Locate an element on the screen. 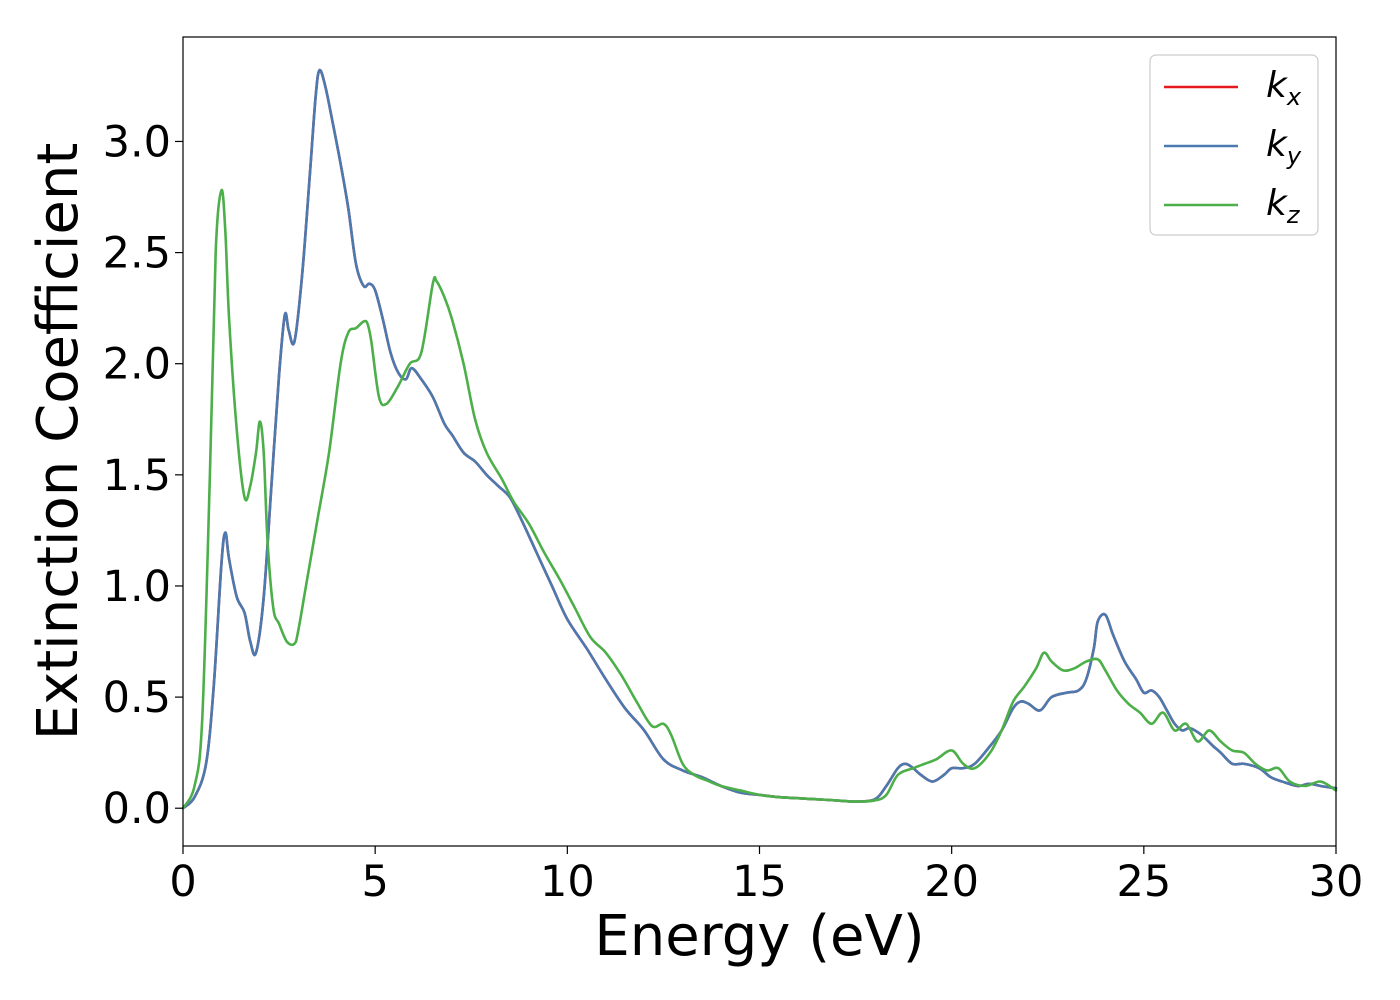 Image resolution: width=1400 pixels, height=1000 pixels. y-tick-label: 3.0 is located at coordinates (137, 142).